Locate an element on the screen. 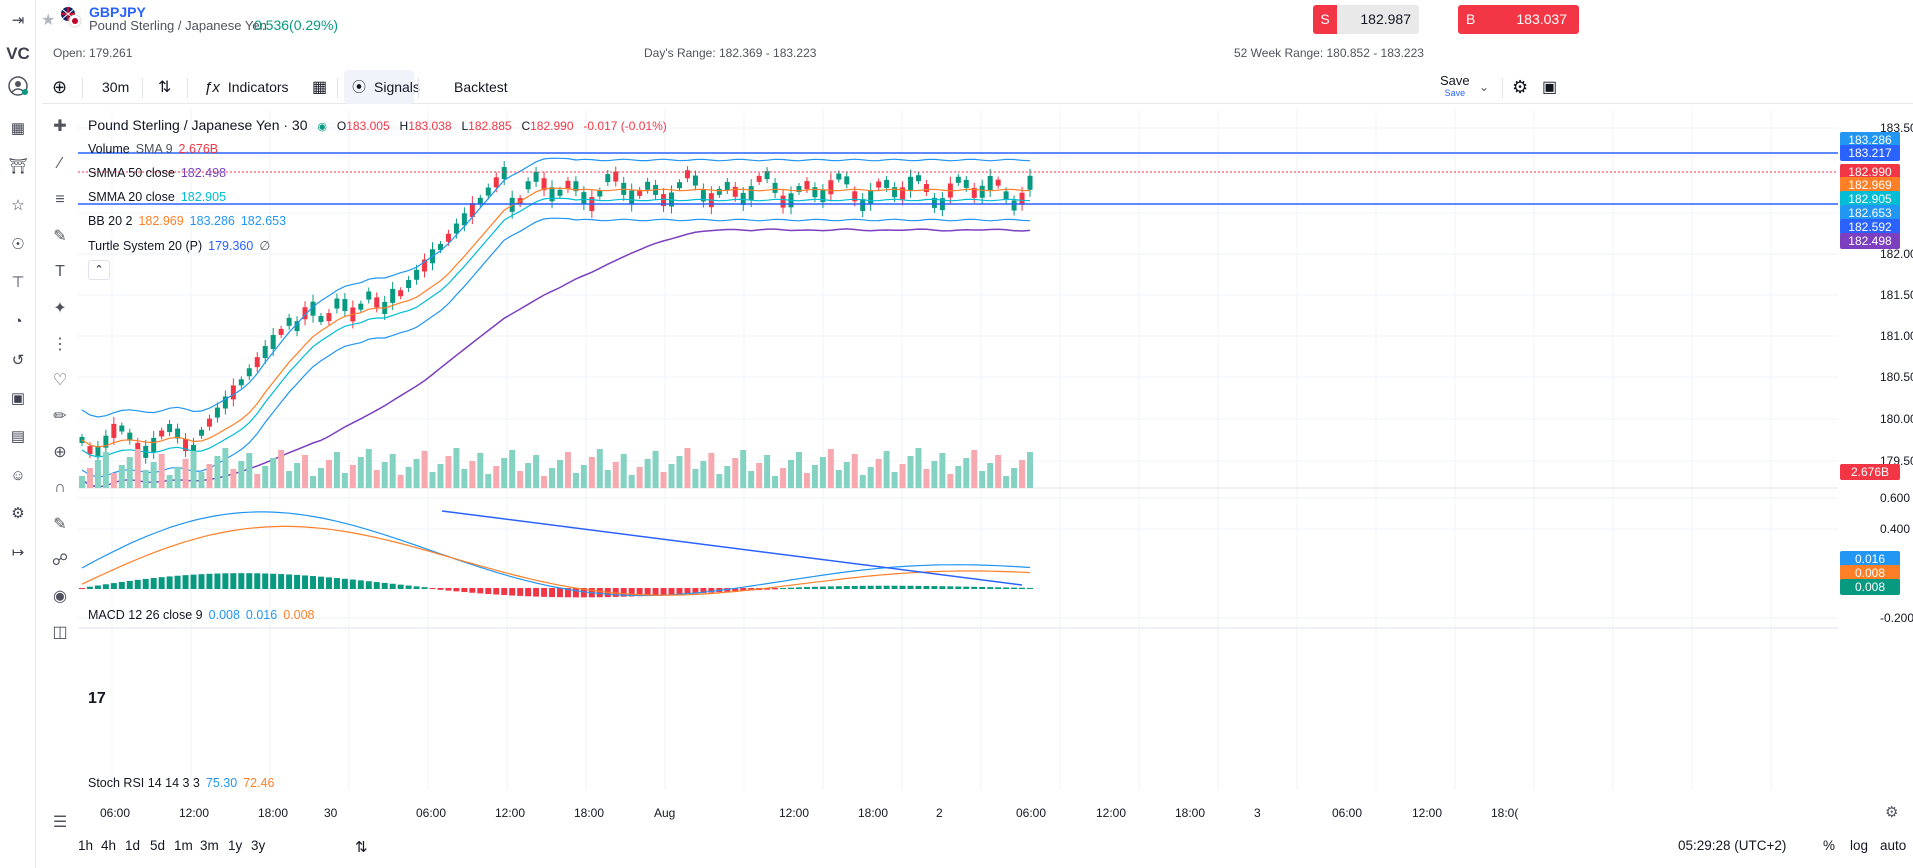 Image resolution: width=1913 pixels, height=868 pixels. fib-icon: ⋮ is located at coordinates (60, 344).